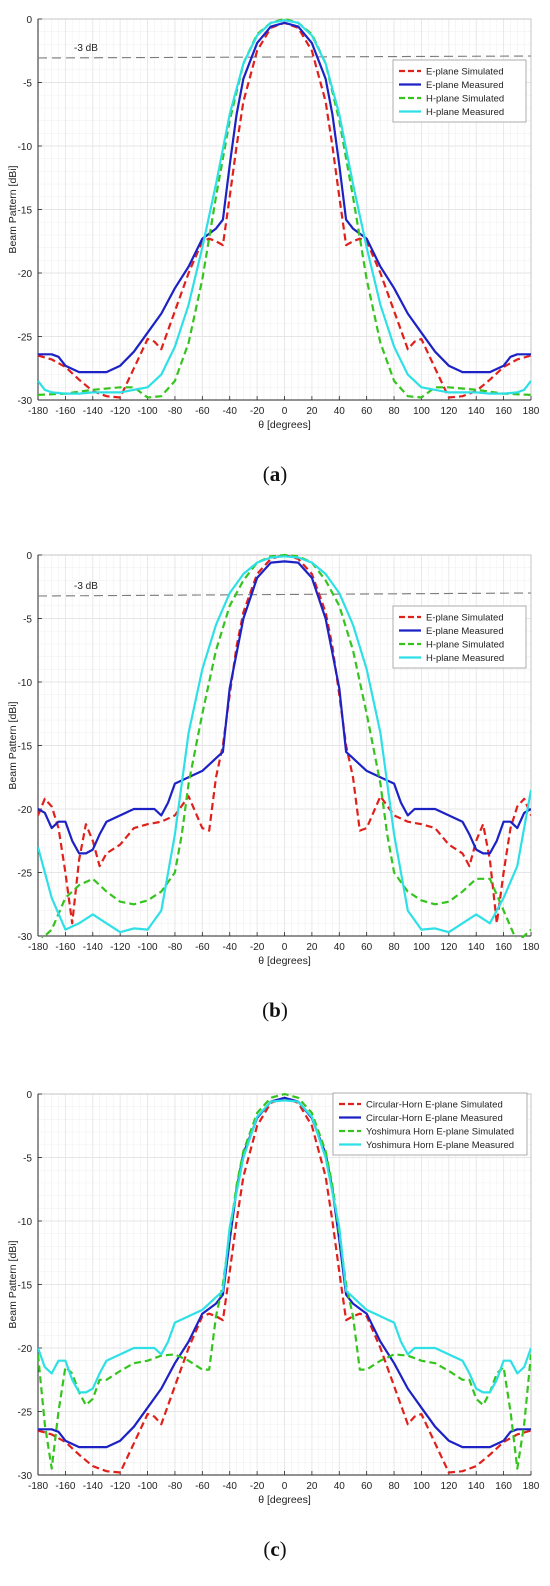  What do you see at coordinates (440, 1132) in the screenshot?
I see `legend-label: Yoshimura Horn E-plane Simulated` at bounding box center [440, 1132].